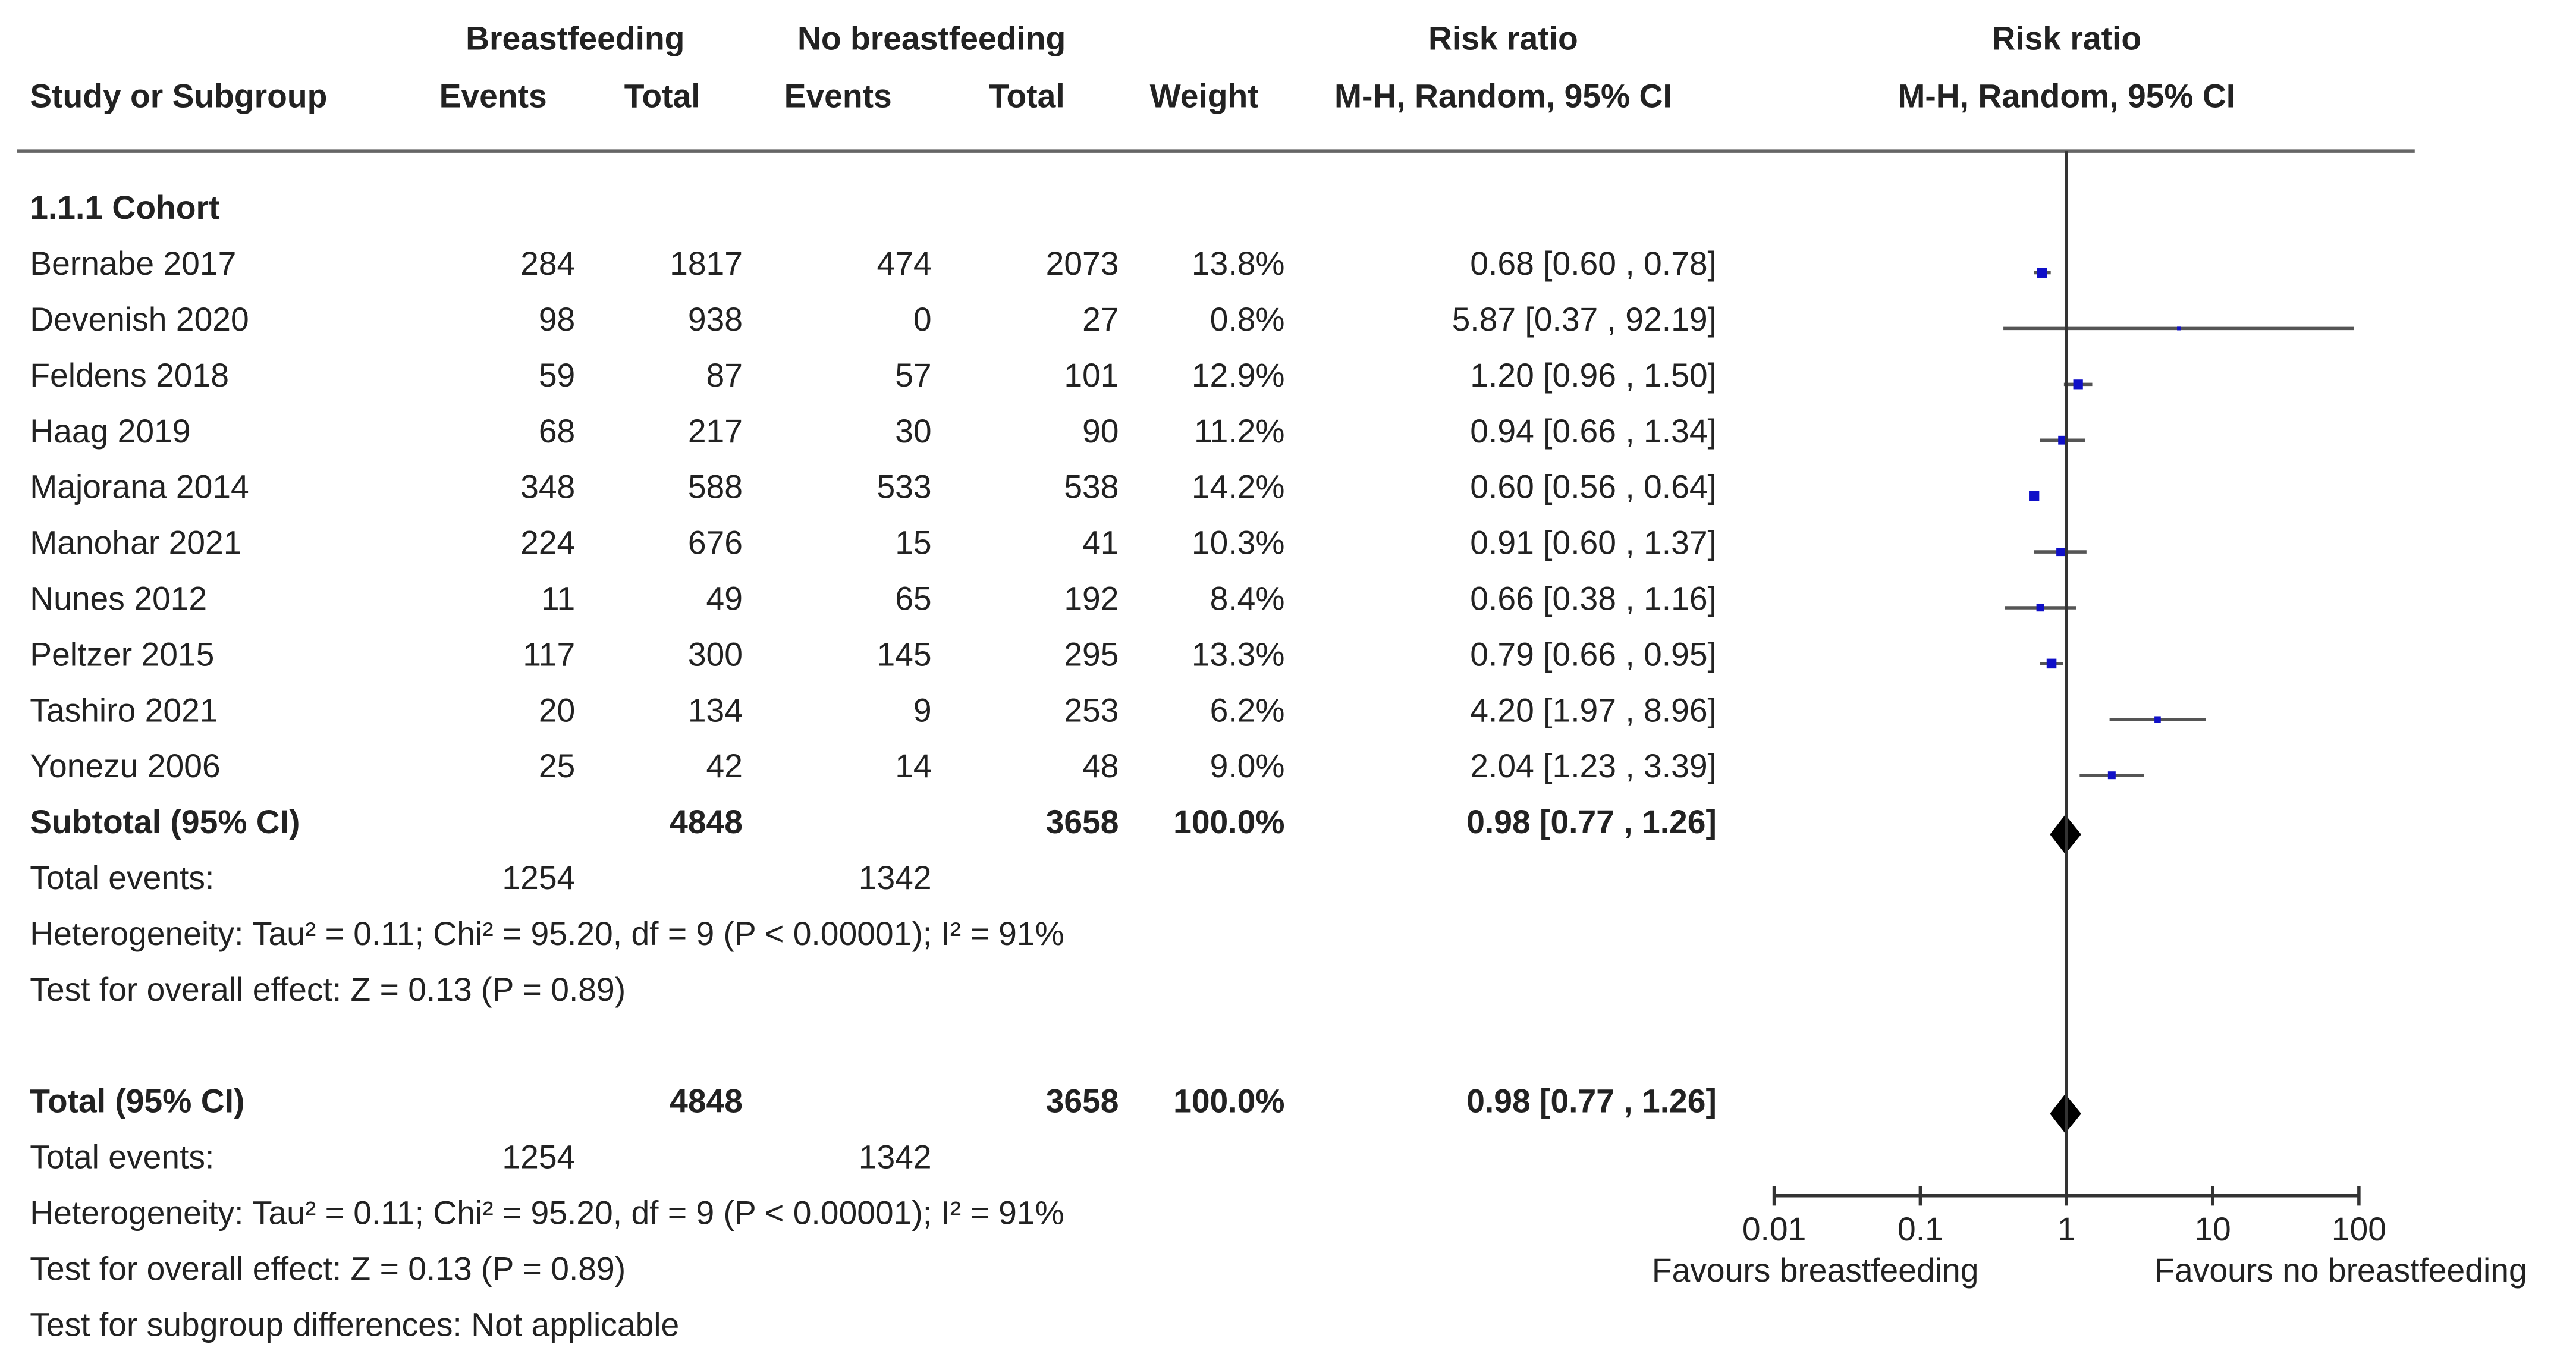  I want to click on subgroup-heading: 1.1.1 Cohort, so click(124, 208).